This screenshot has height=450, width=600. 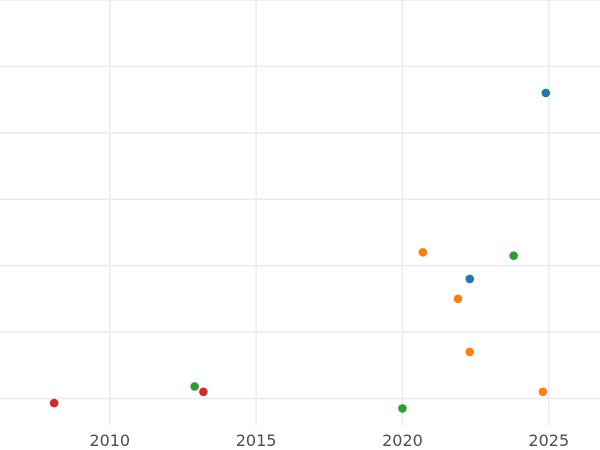 I want to click on x-tick-label: 2015, so click(x=256, y=440).